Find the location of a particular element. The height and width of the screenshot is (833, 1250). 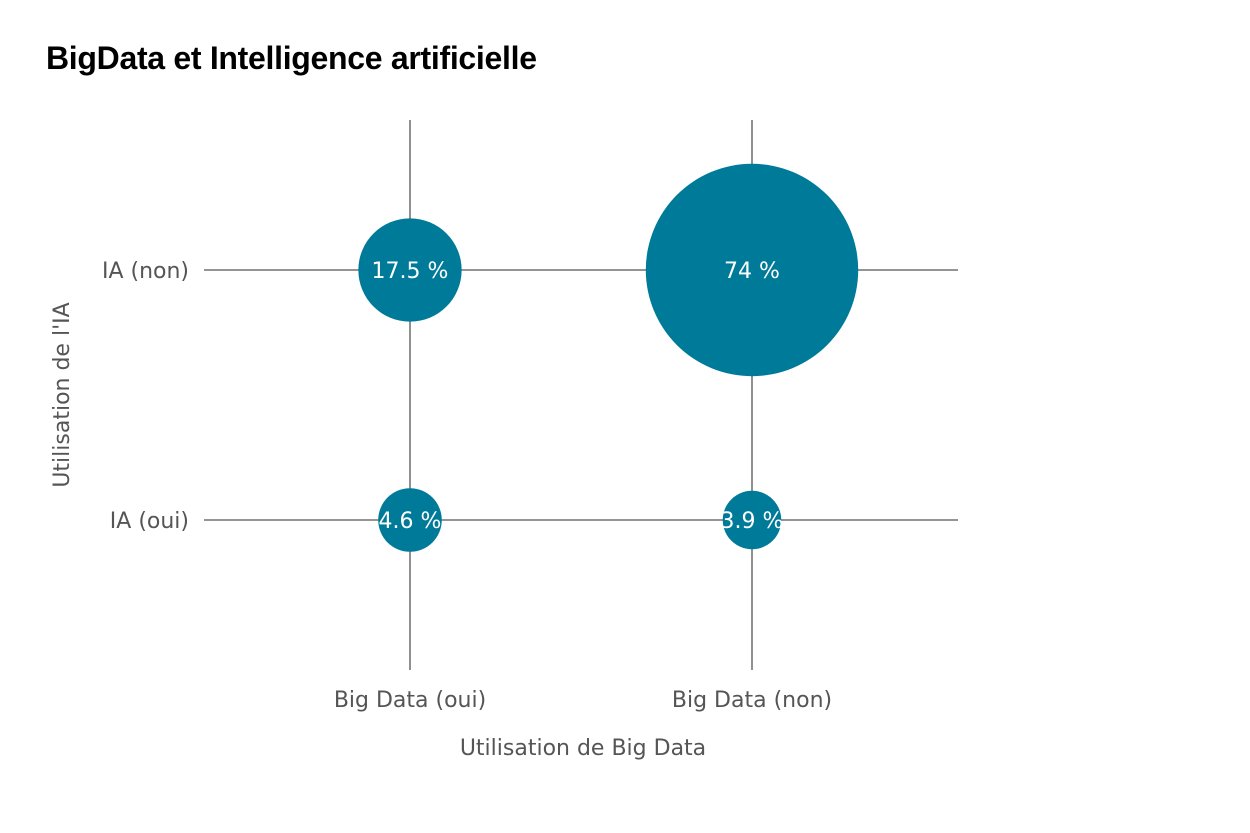

x-axis-label: Utilisation de Big Data is located at coordinates (583, 748).